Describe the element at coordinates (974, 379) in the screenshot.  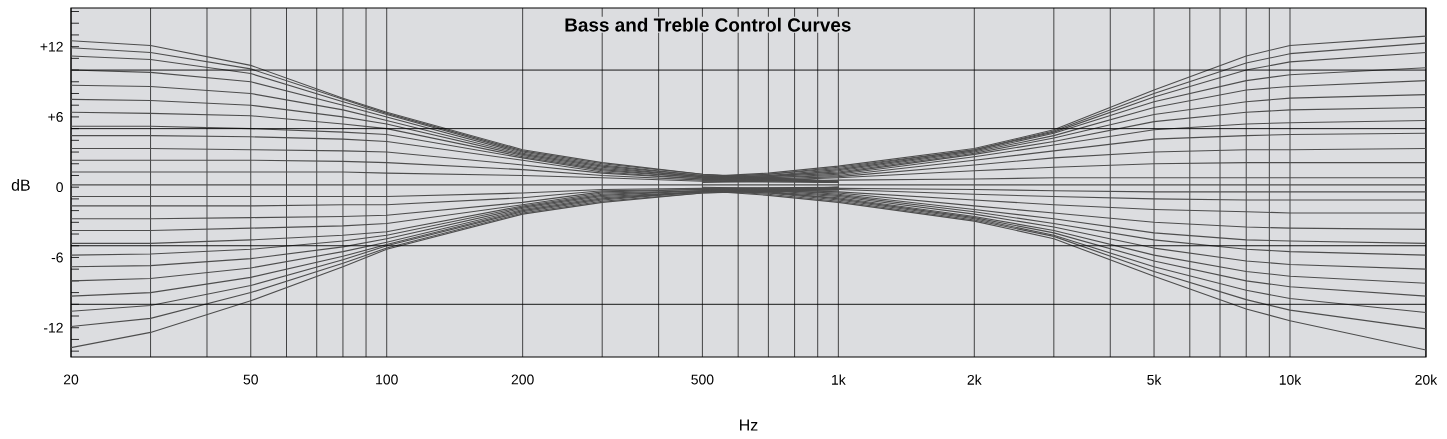
I see `x-tick-label: 2k` at that location.